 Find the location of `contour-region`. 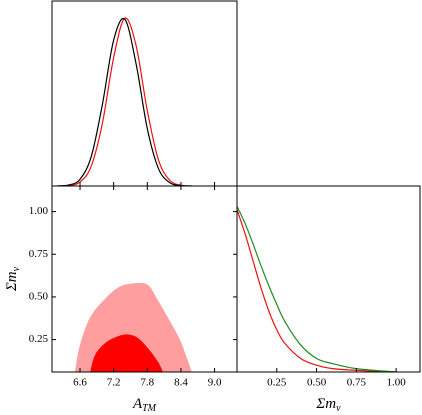

contour-region is located at coordinates (126, 353).